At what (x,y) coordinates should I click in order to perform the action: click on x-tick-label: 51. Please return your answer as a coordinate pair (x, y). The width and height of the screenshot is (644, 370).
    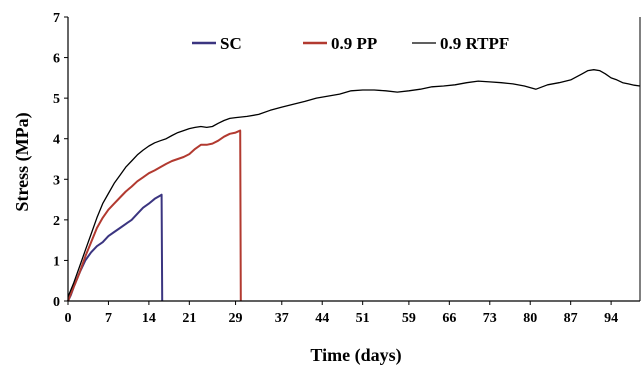
    Looking at the image, I should click on (363, 318).